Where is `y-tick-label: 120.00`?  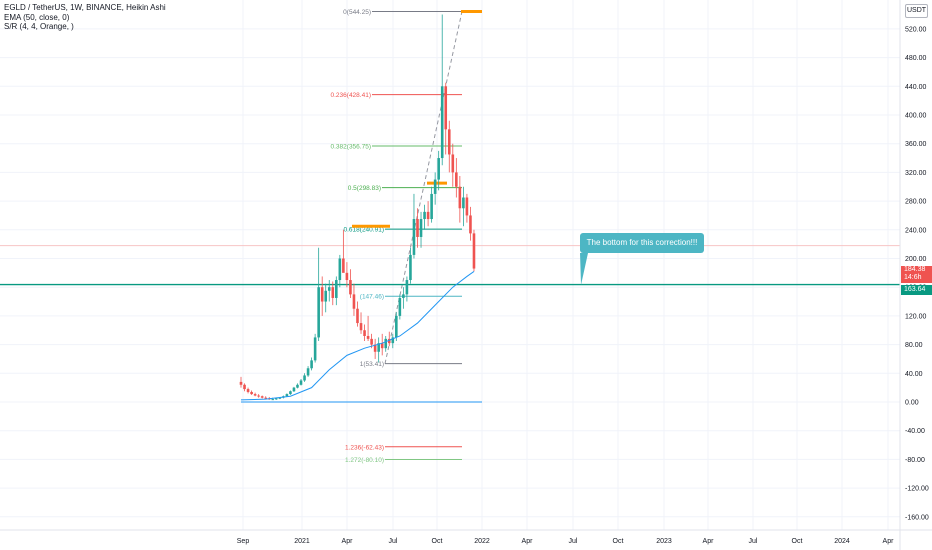
y-tick-label: 120.00 is located at coordinates (916, 316).